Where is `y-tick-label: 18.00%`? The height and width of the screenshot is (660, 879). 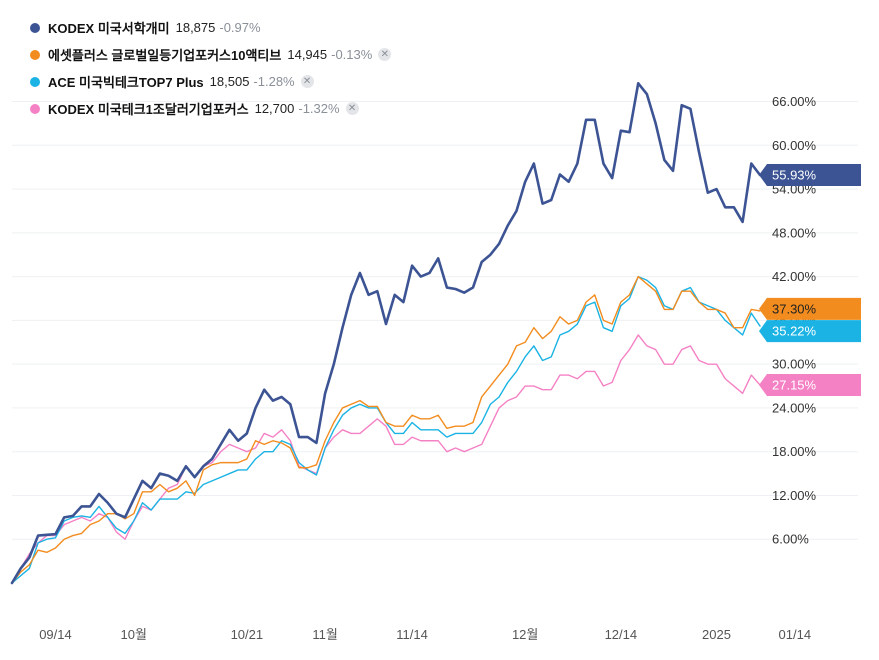
y-tick-label: 18.00% is located at coordinates (794, 451).